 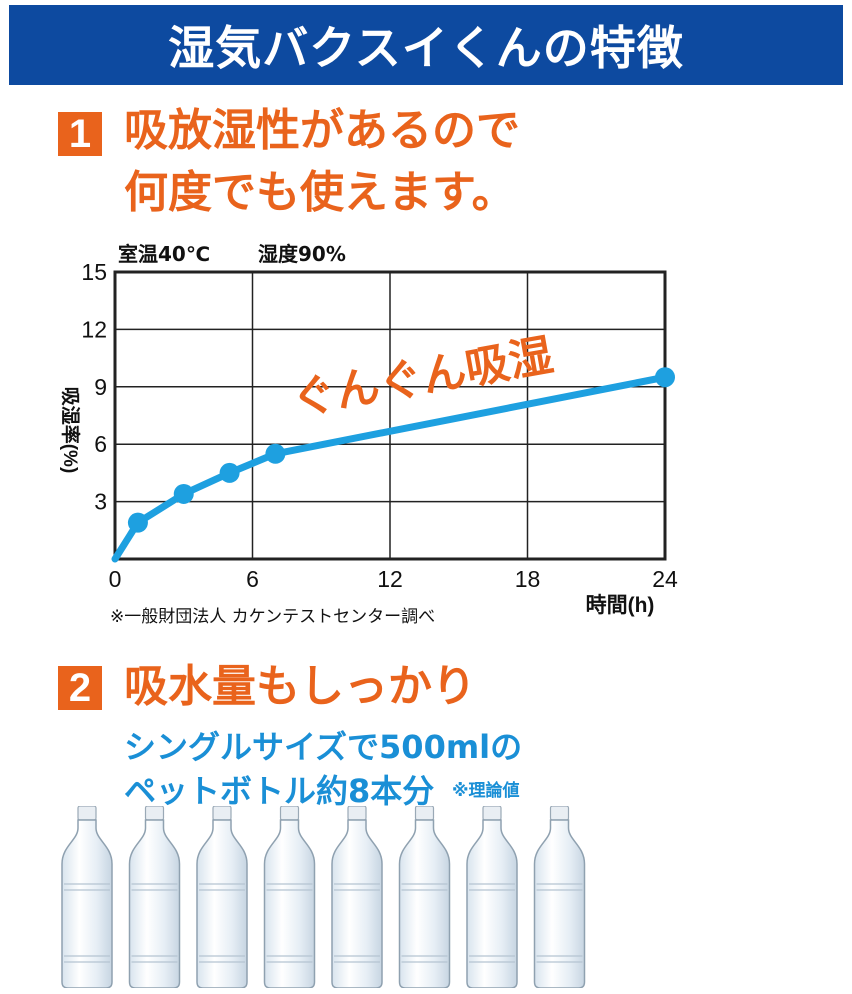 What do you see at coordinates (665, 579) in the screenshot?
I see `x-tick-label: 24` at bounding box center [665, 579].